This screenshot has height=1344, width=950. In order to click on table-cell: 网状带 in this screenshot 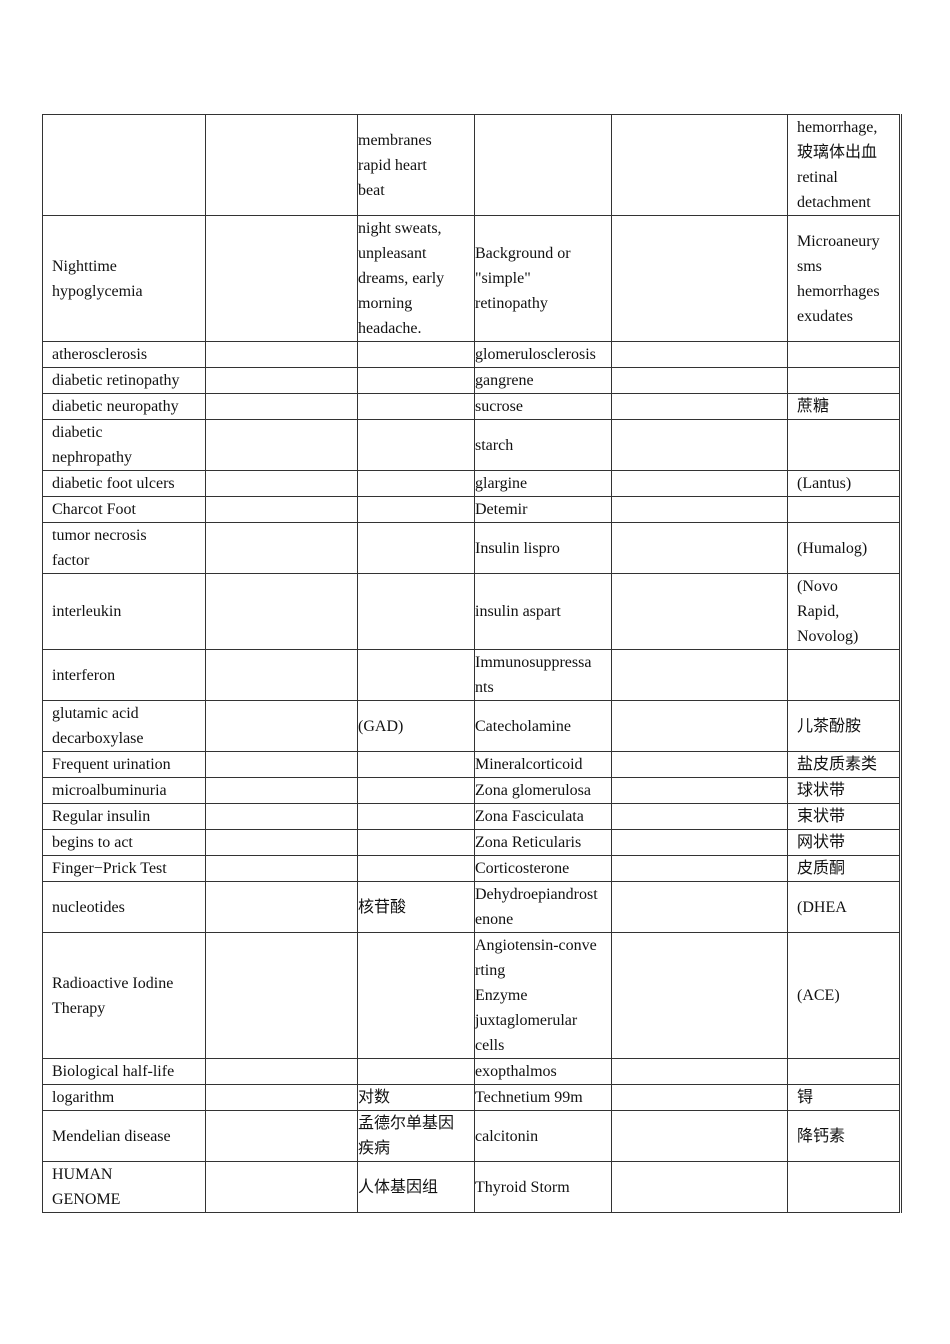, I will do `click(844, 842)`.